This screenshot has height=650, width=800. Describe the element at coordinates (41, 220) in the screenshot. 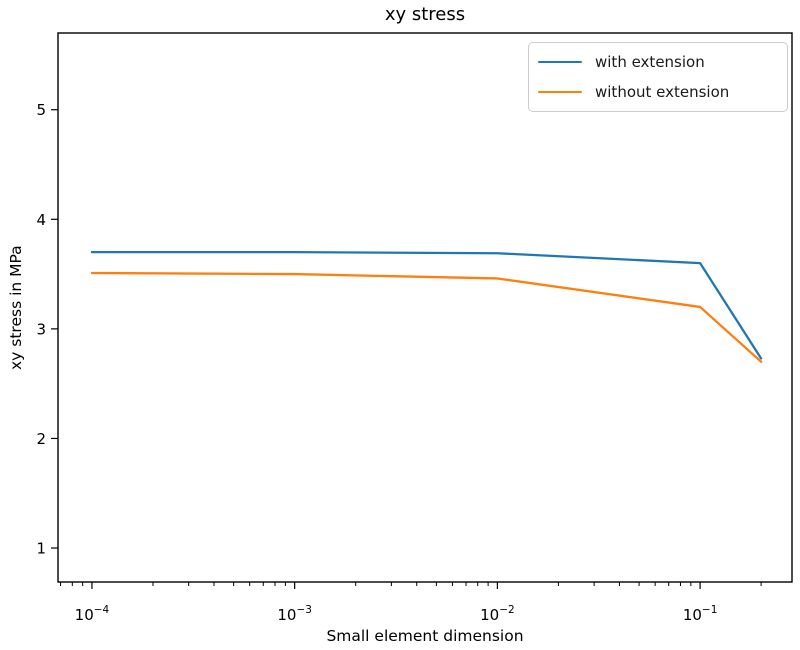

I see `y-tick-label: 4` at that location.